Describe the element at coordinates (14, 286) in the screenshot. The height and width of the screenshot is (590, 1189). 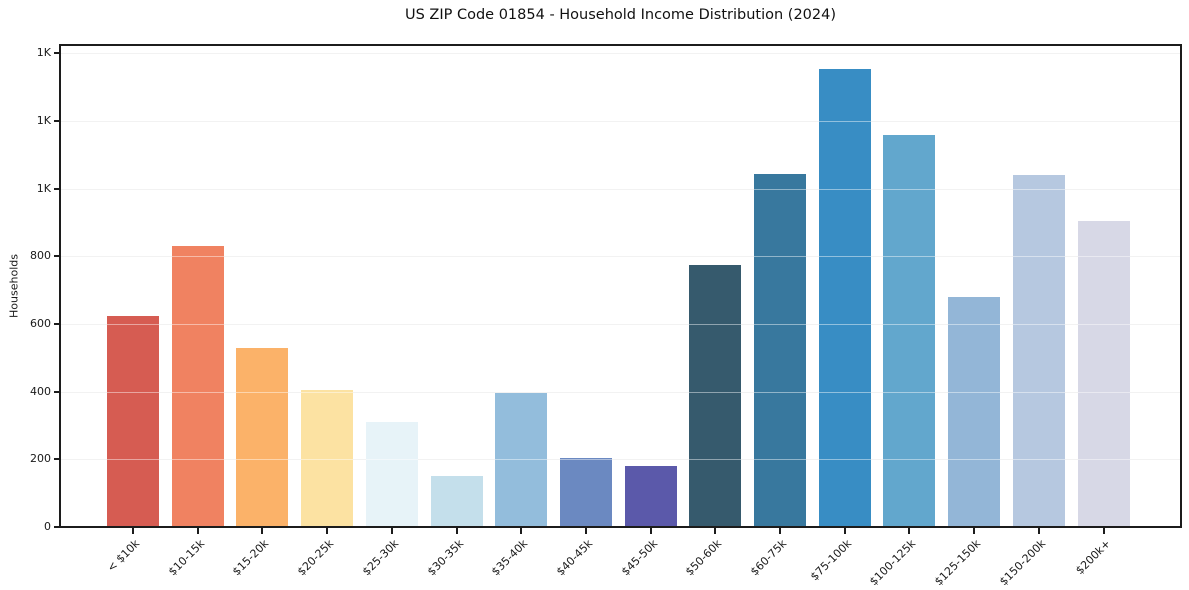
I see `y-axis-label: Households` at that location.